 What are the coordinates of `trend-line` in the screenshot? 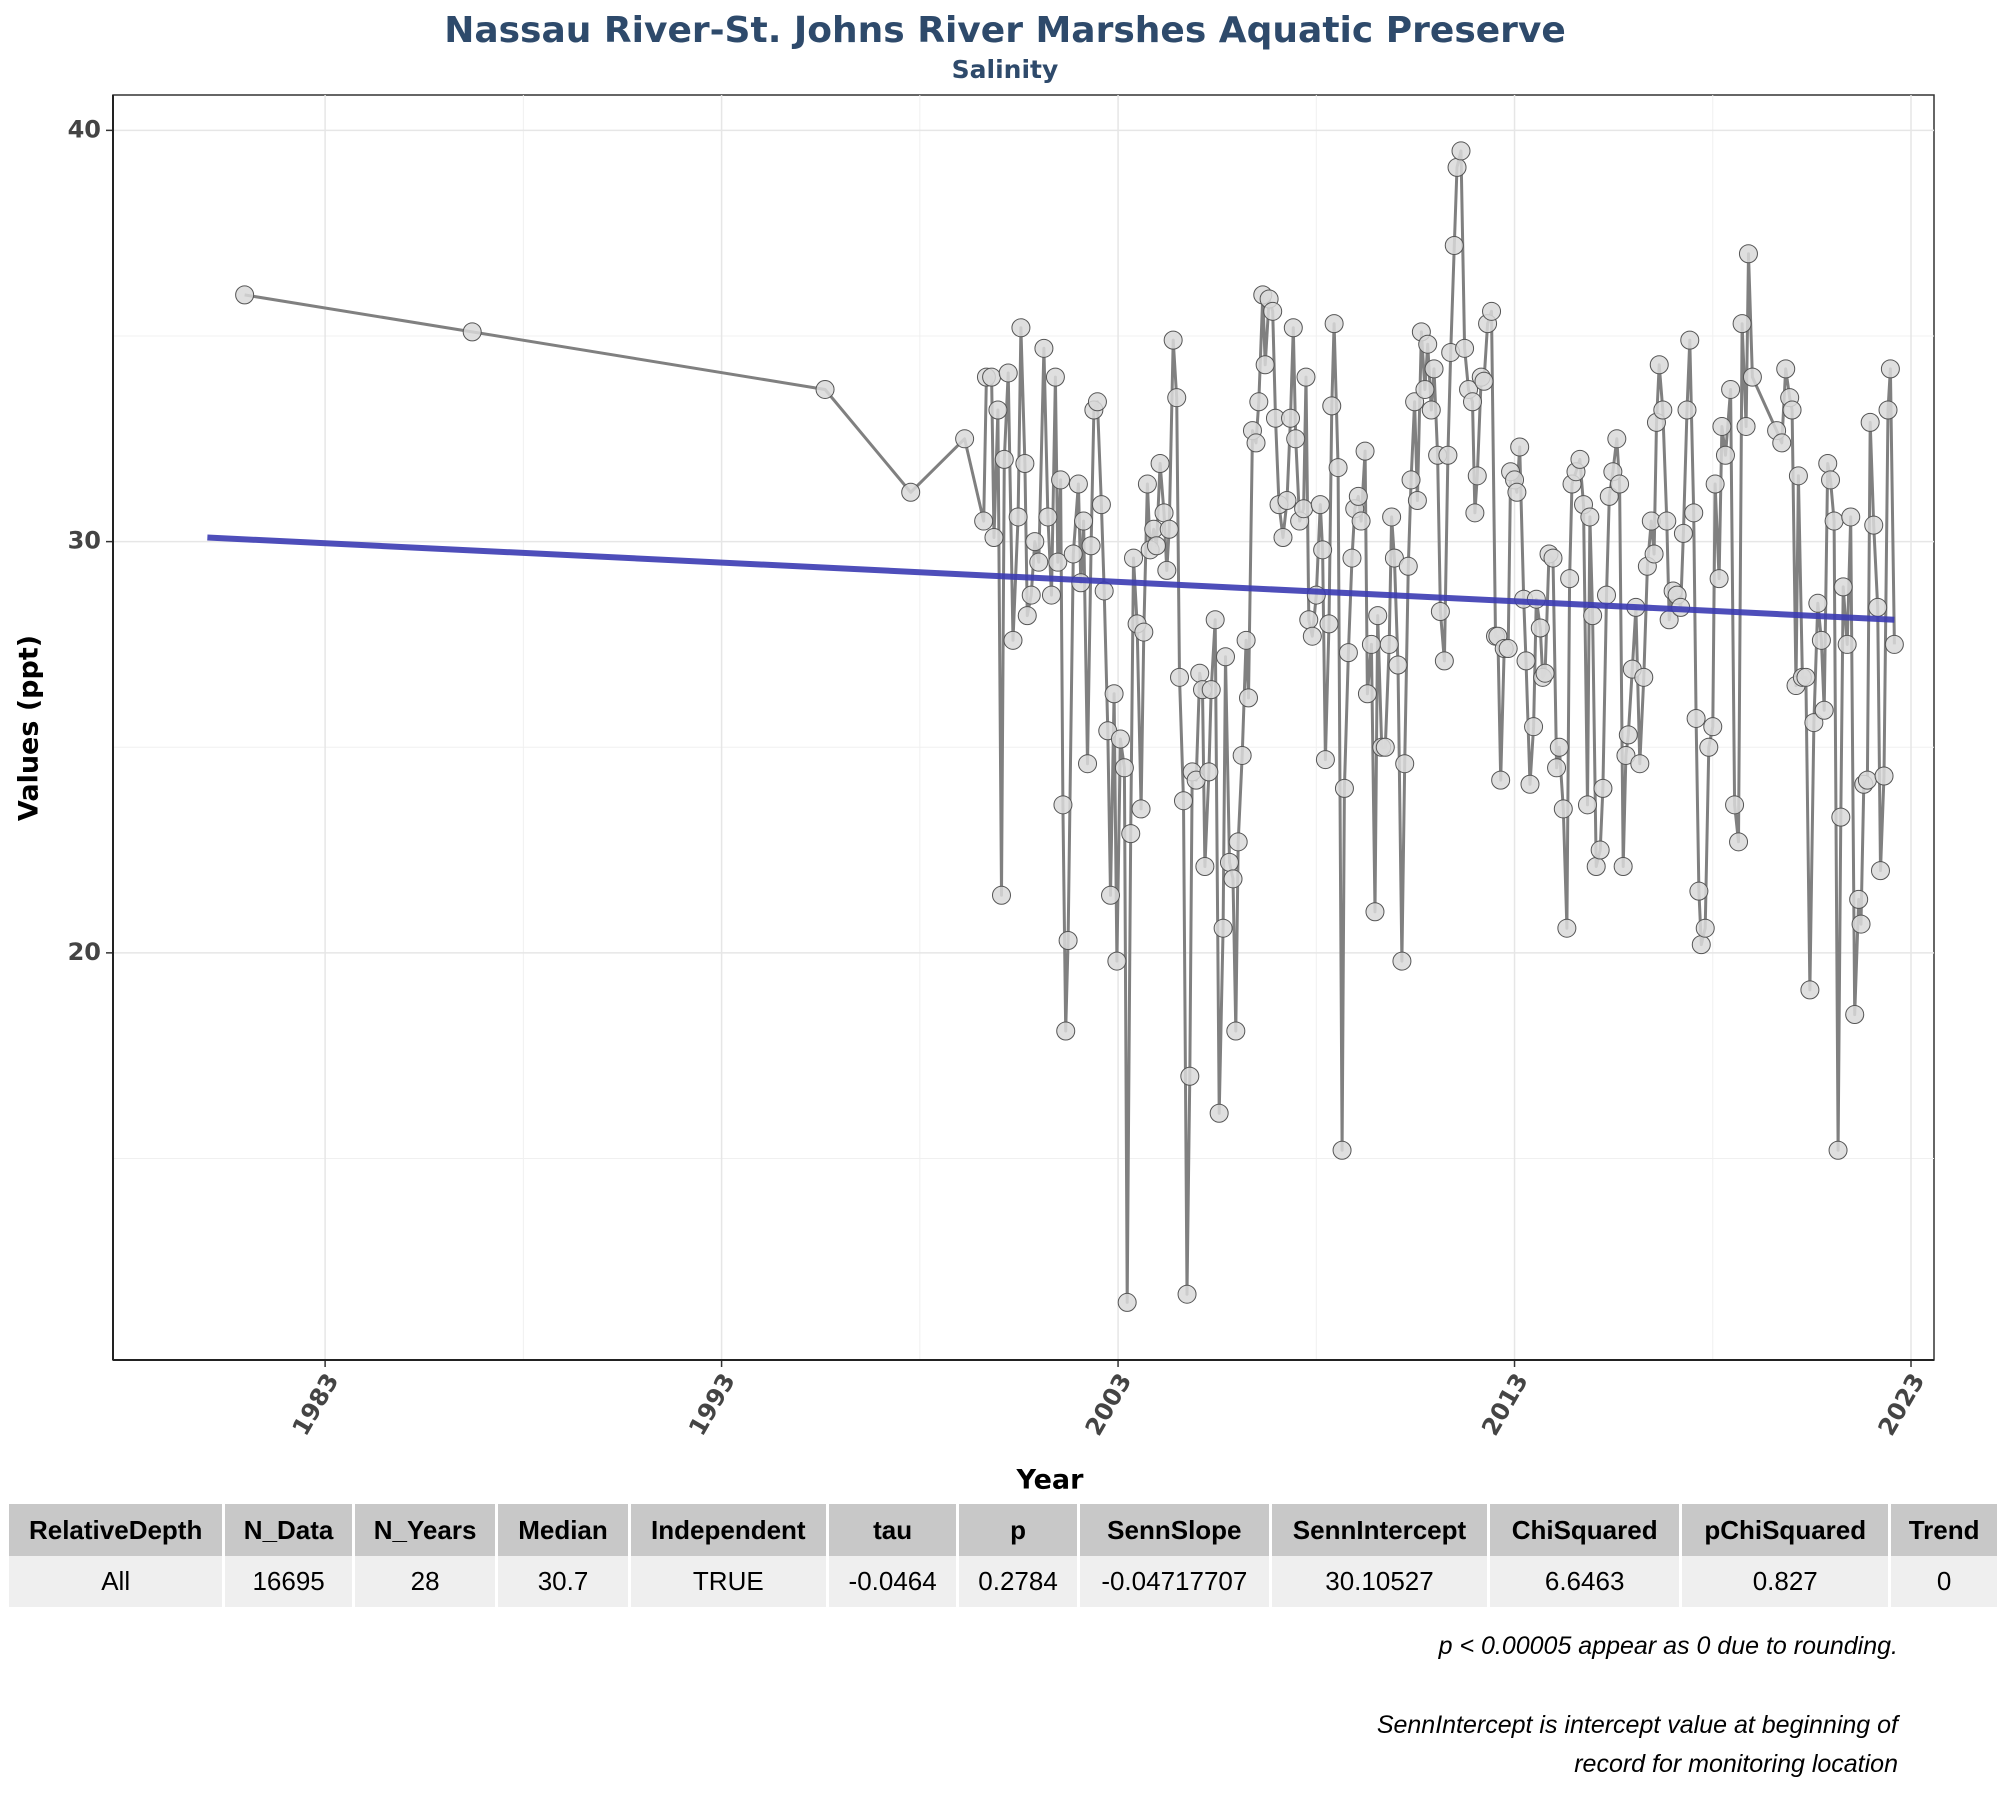 It's located at (1051, 578).